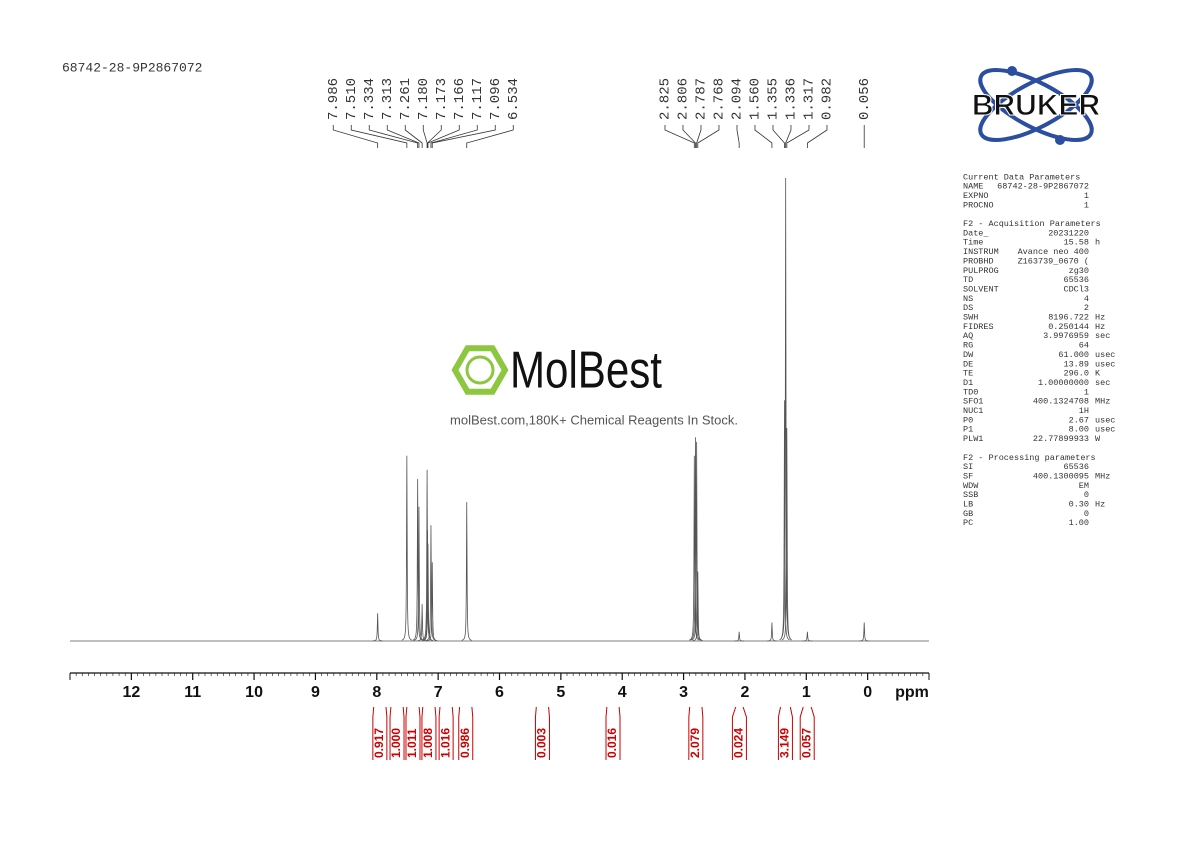  What do you see at coordinates (970, 392) in the screenshot?
I see `parameter-name: TD0` at bounding box center [970, 392].